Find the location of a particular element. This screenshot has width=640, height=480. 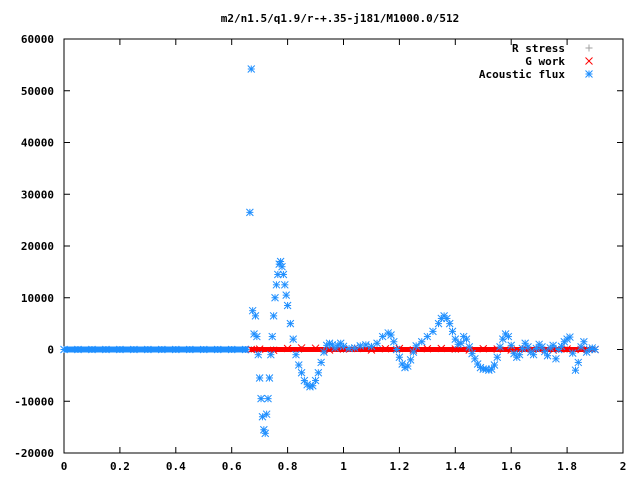

y-tick-label: 50000 is located at coordinates (37, 91).